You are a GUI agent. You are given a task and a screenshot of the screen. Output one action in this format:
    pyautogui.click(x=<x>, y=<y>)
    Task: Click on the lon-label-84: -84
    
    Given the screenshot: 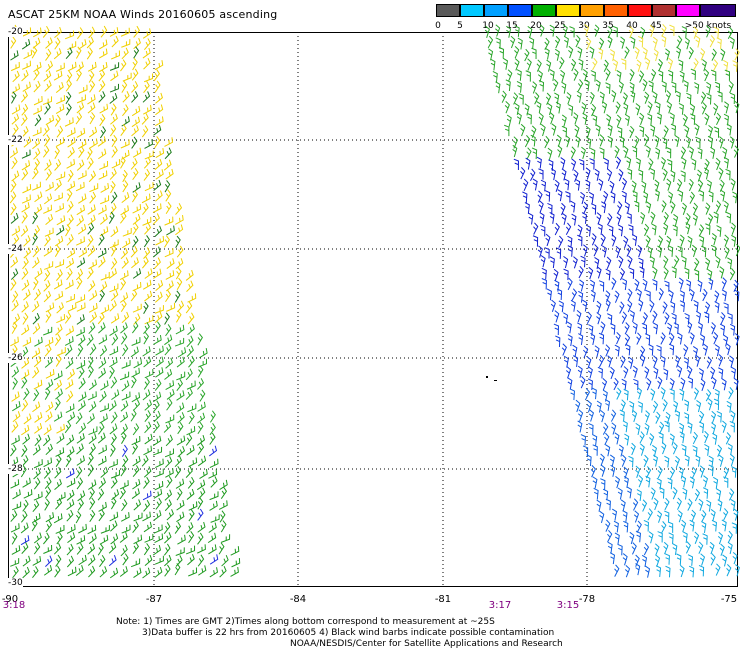 What is the action you would take?
    pyautogui.click(x=298, y=599)
    